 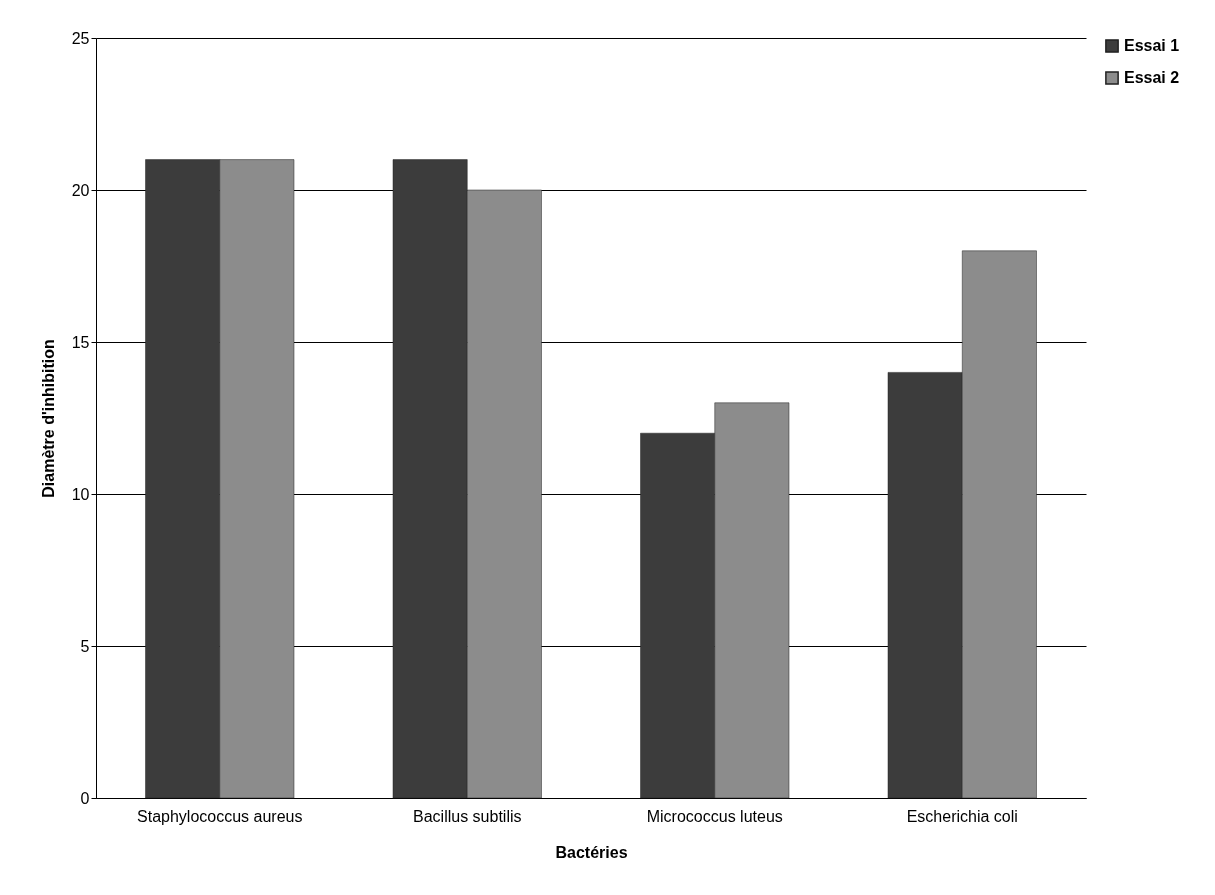 What do you see at coordinates (220, 816) in the screenshot?
I see `x-tick-label: Staphylococcus aureus` at bounding box center [220, 816].